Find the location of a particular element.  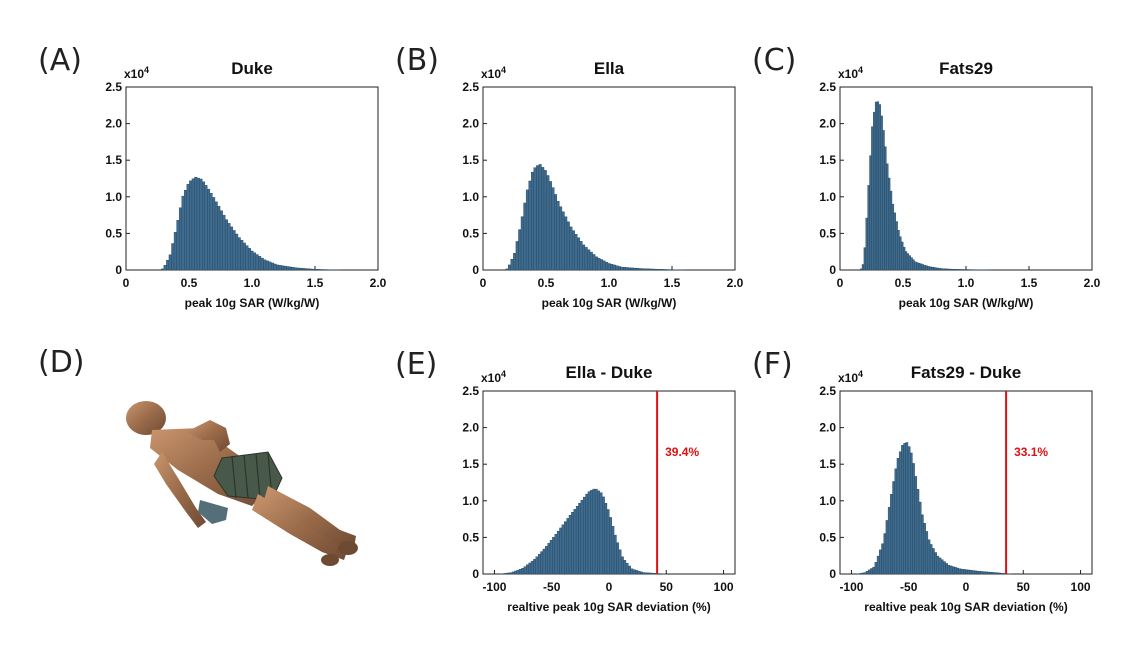

y-multiplier: x104 is located at coordinates (850, 73).